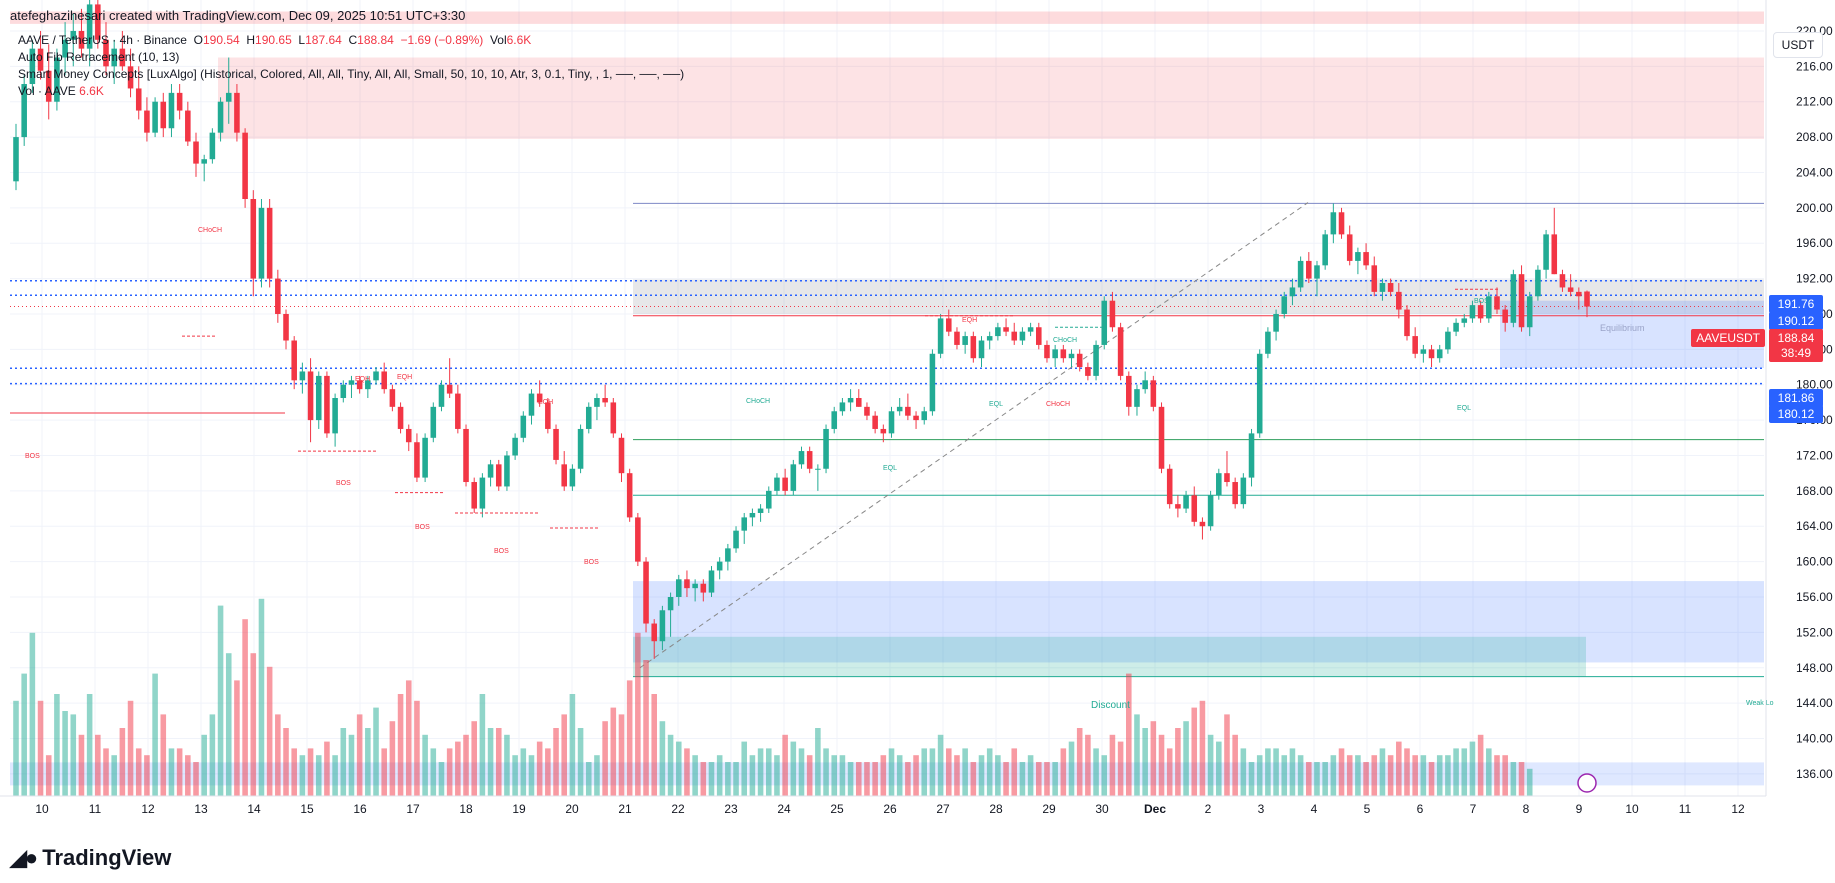  I want to click on x-tick-label: 28, so click(996, 809).